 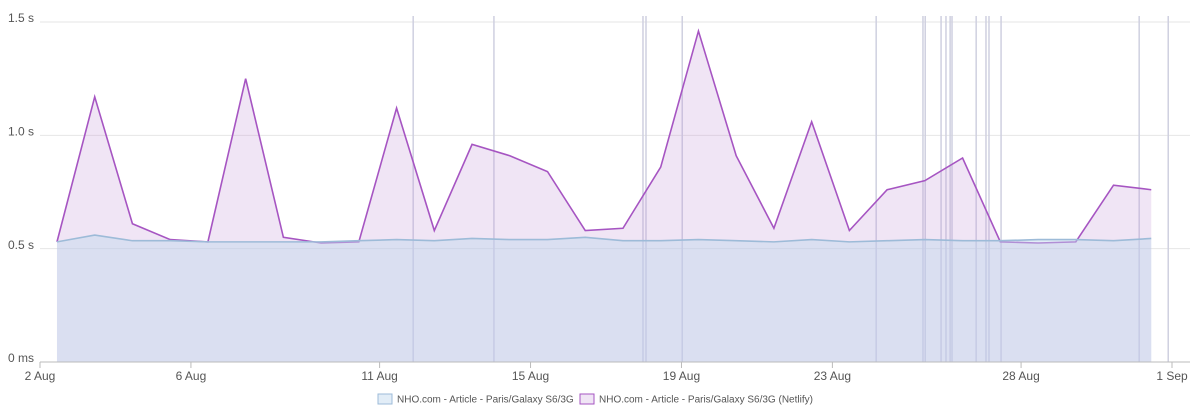 What do you see at coordinates (681, 376) in the screenshot?
I see `x-tick-label: 19 Aug` at bounding box center [681, 376].